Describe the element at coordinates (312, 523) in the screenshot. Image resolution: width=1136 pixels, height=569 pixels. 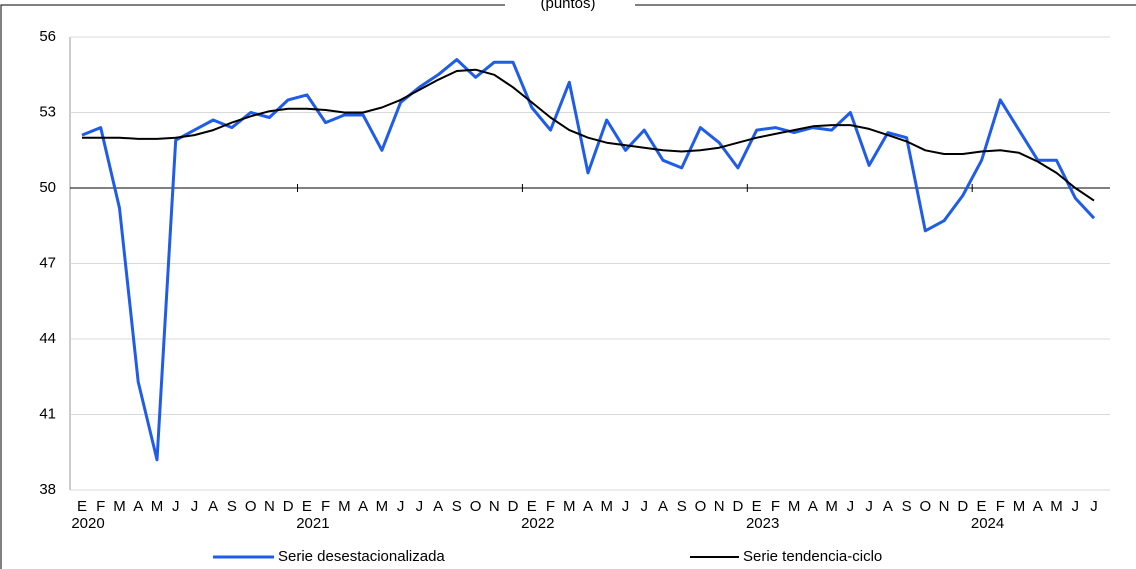
I see `year-label: 2021` at that location.